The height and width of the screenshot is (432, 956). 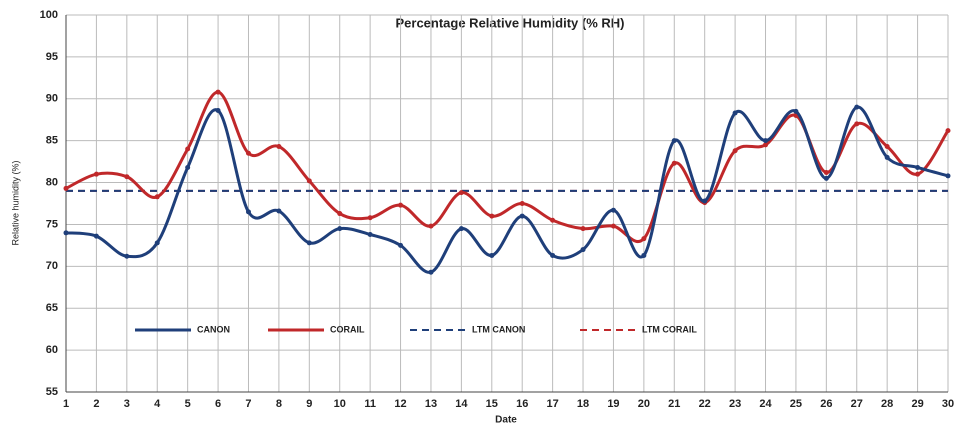 I want to click on x-tick-label: 14, so click(x=461, y=404).